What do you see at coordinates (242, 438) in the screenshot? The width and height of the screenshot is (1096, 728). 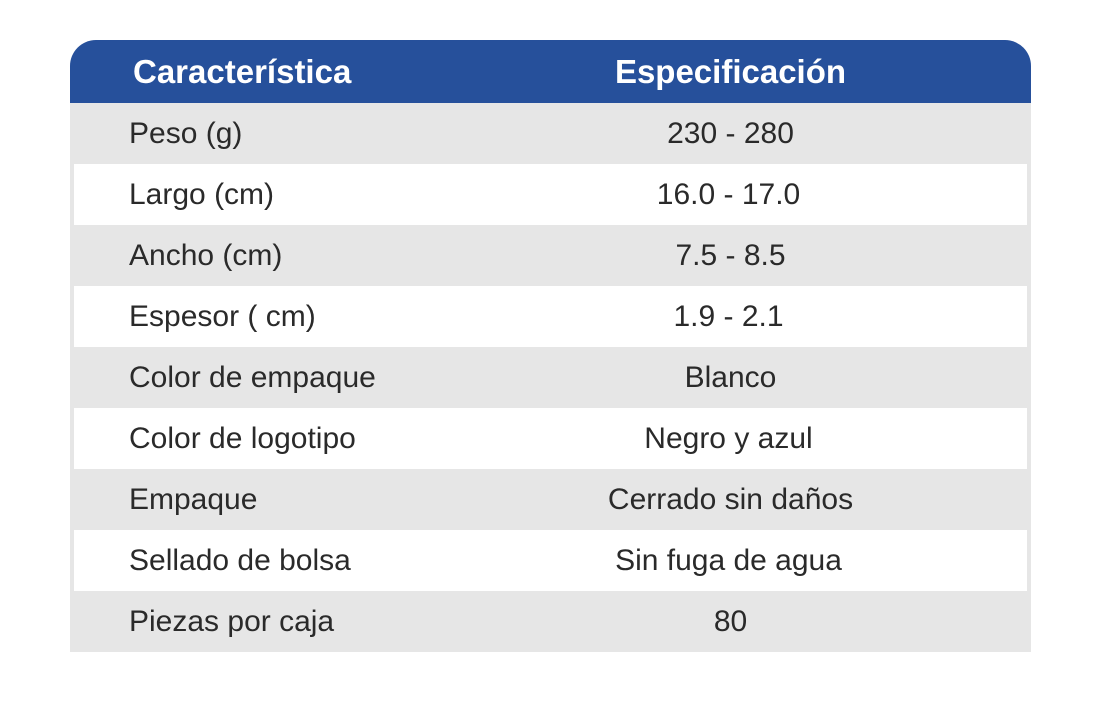 I see `row-label: Color de logotipo` at bounding box center [242, 438].